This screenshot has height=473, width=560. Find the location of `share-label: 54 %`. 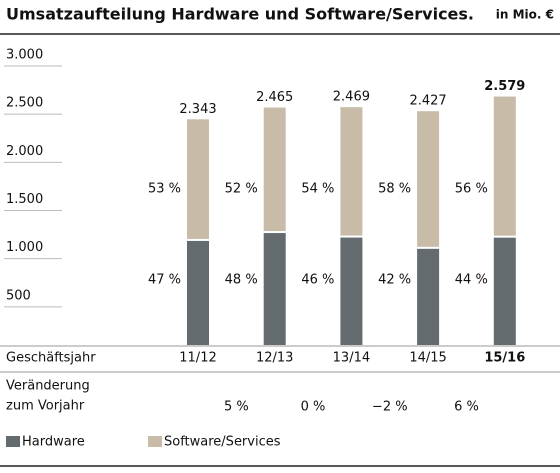

share-label: 54 % is located at coordinates (317, 189).